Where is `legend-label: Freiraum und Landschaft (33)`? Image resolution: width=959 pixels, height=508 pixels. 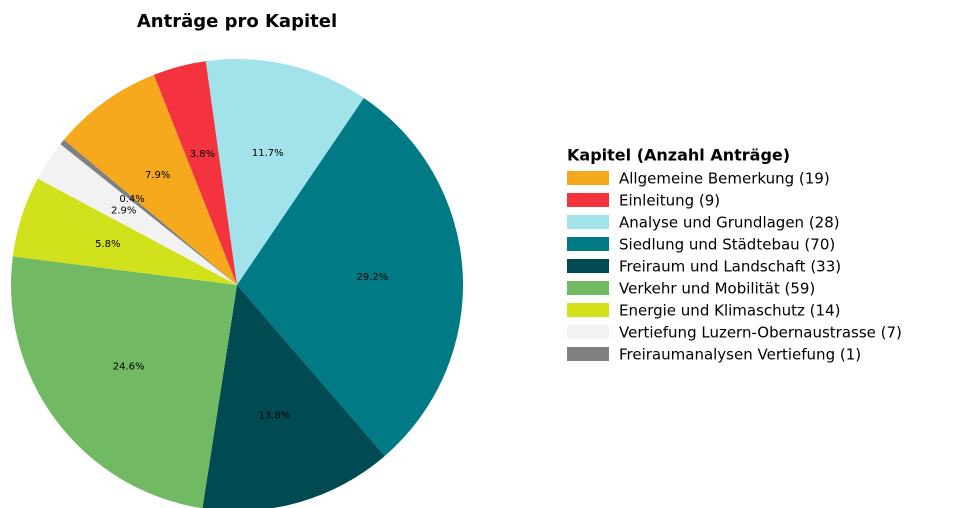
legend-label: Freiraum und Landschaft (33) is located at coordinates (730, 267).